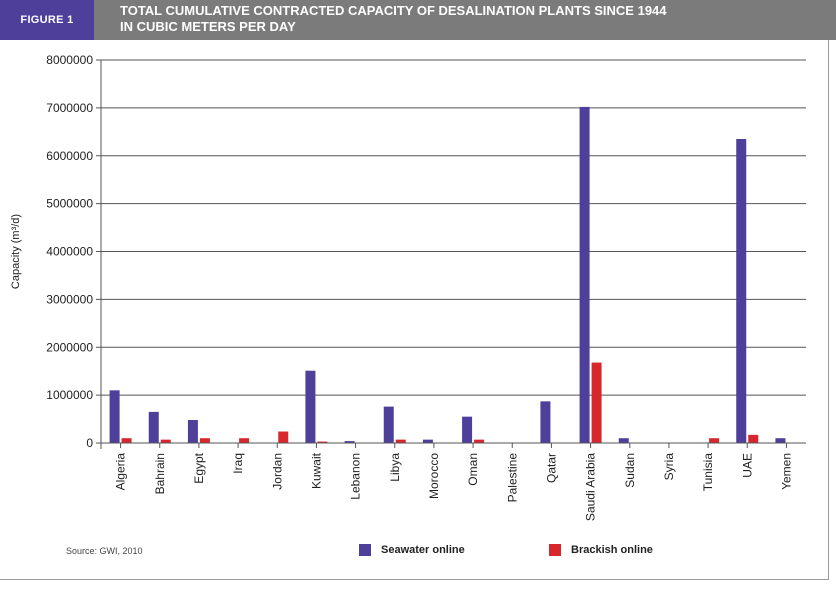 This screenshot has width=836, height=598. I want to click on x-tick-label-algeria: Algeria, so click(121, 472).